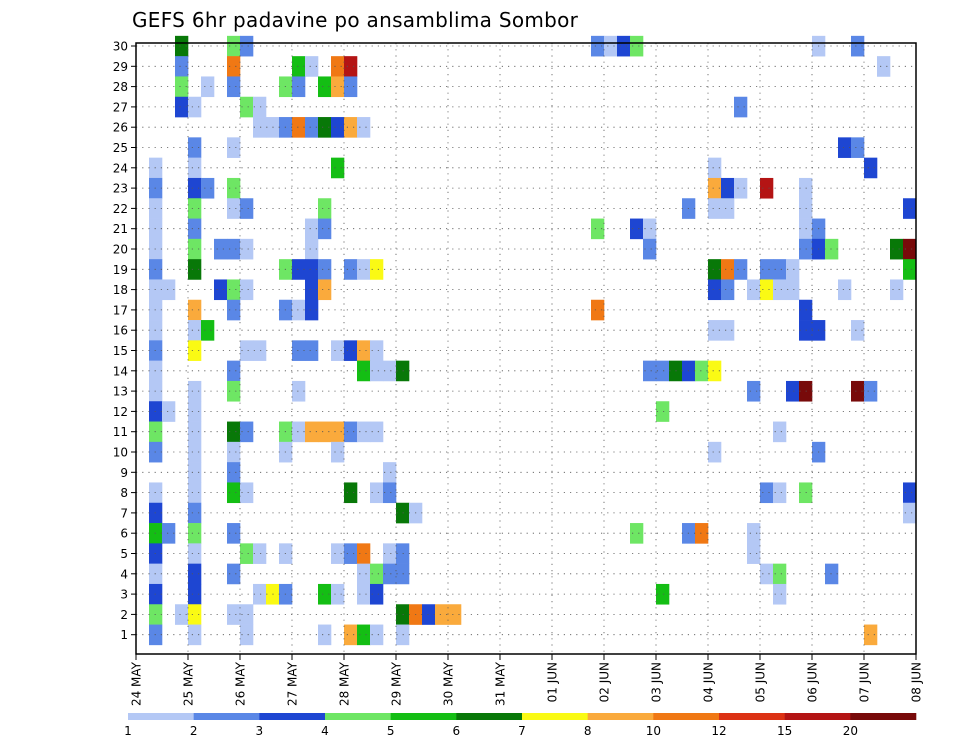 The width and height of the screenshot is (960, 742). Describe the element at coordinates (709, 682) in the screenshot. I see `x-tick-label: 04 JUN` at that location.